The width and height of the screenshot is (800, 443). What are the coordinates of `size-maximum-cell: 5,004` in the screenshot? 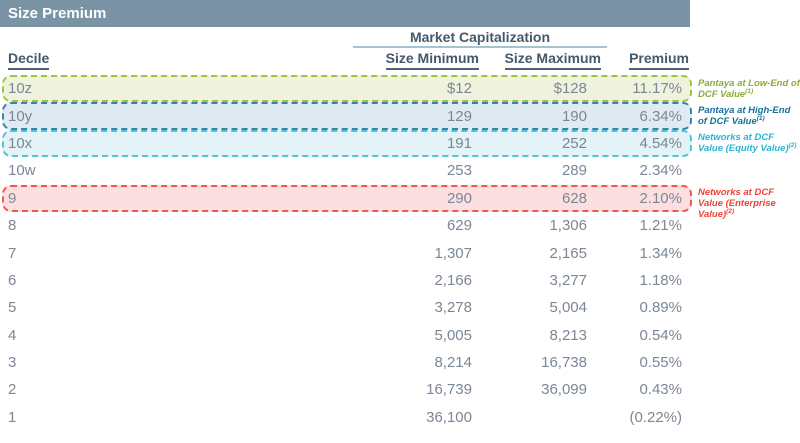 It's located at (568, 308).